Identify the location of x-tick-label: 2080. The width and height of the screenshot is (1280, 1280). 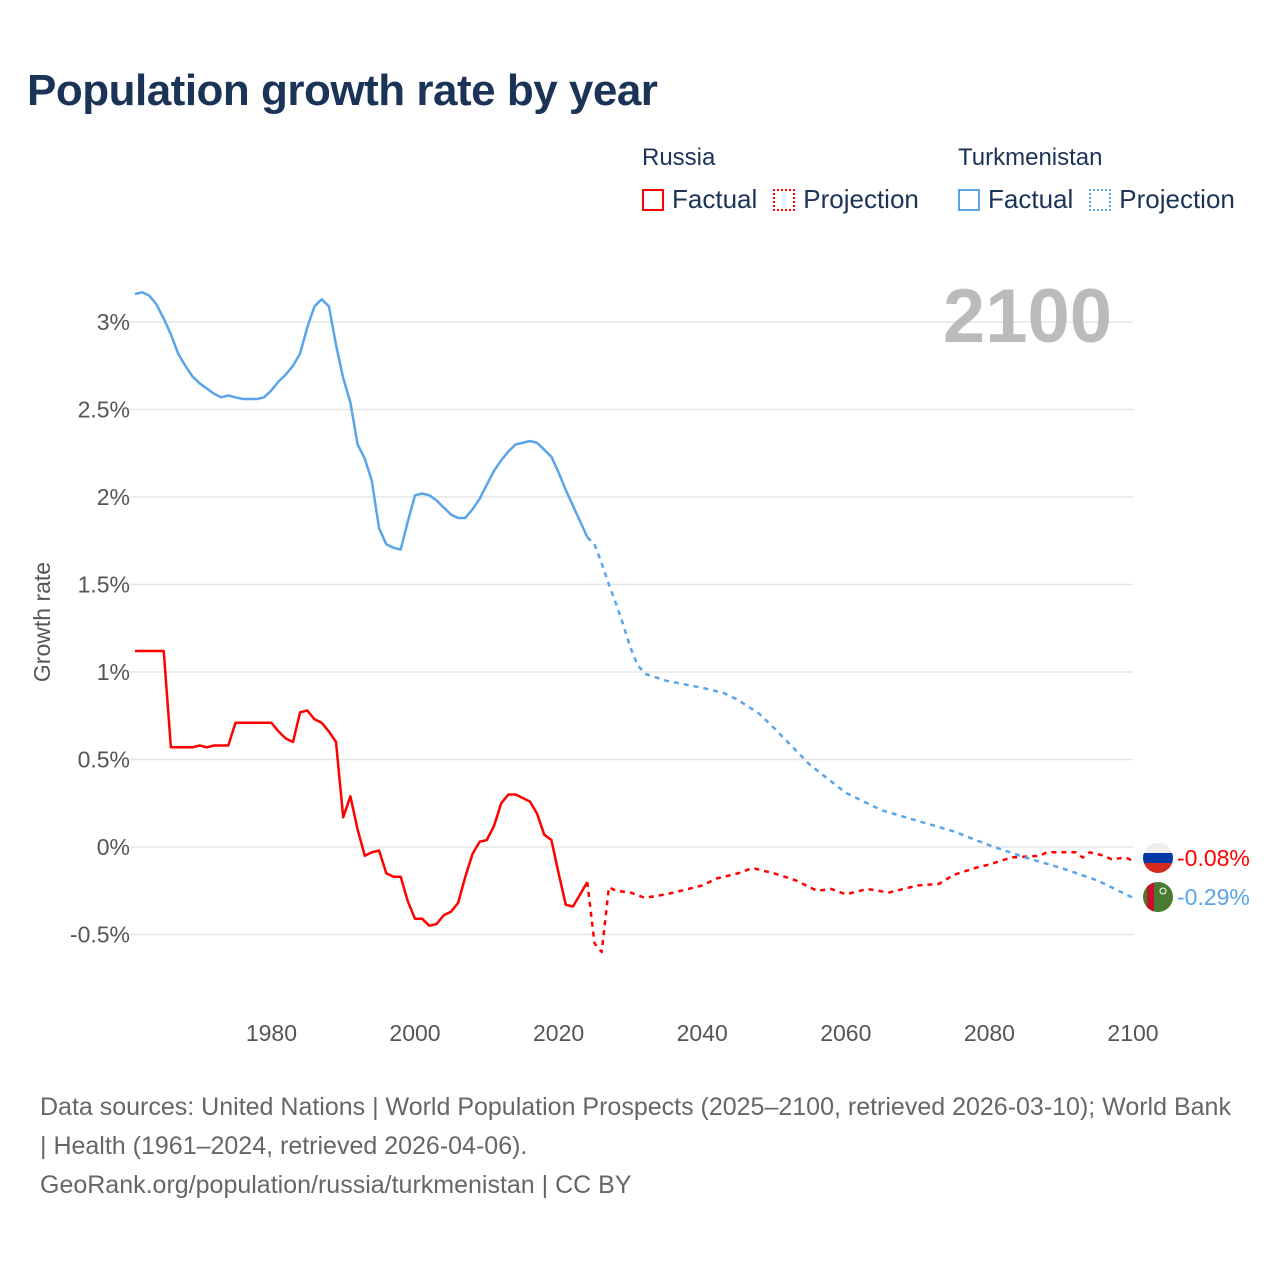
(989, 1033).